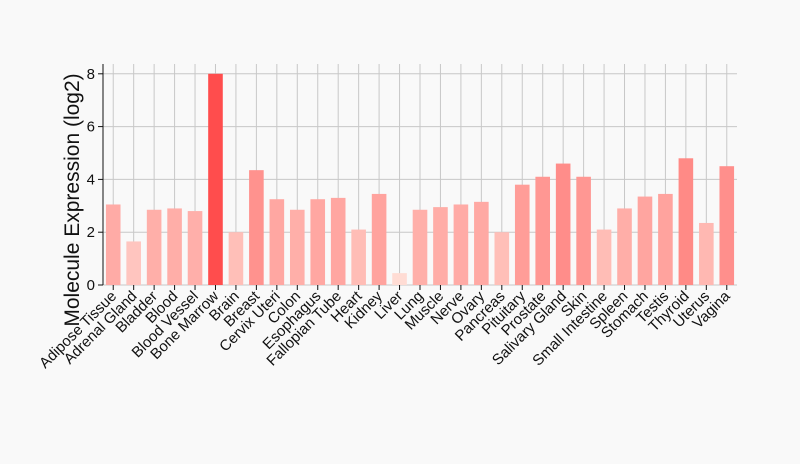 The width and height of the screenshot is (800, 464). What do you see at coordinates (72, 199) in the screenshot?
I see `y-axis-title: Molecule Expression (log2)` at bounding box center [72, 199].